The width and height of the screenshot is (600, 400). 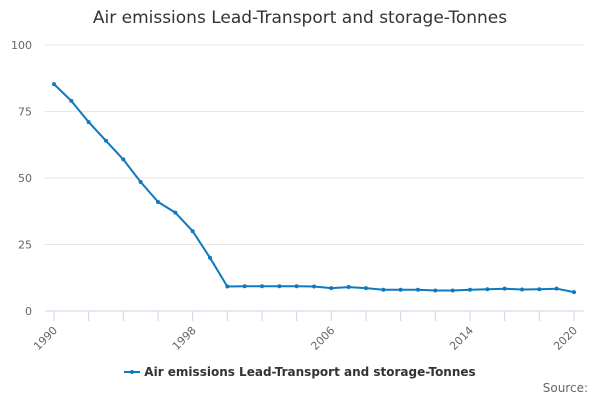 I want to click on x-tick-label: 1998, so click(x=184, y=338).